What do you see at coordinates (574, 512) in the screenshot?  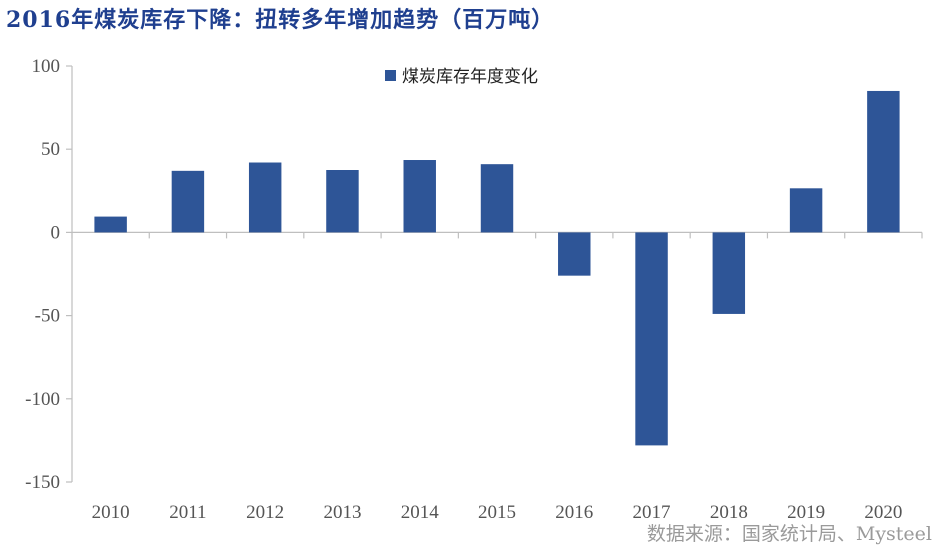 I see `x-tick-label: 2016` at bounding box center [574, 512].